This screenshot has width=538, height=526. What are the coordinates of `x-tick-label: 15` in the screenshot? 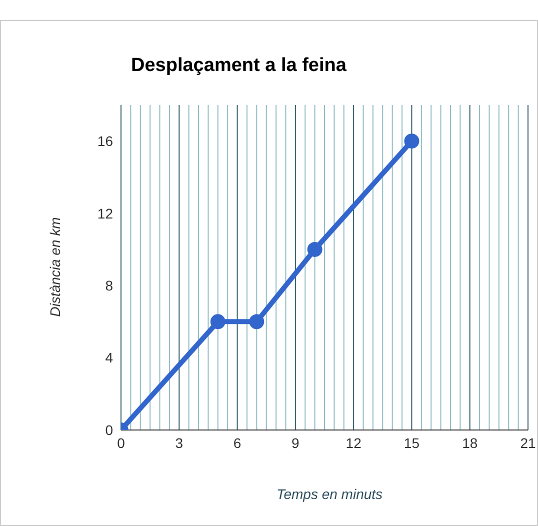 It's located at (412, 442).